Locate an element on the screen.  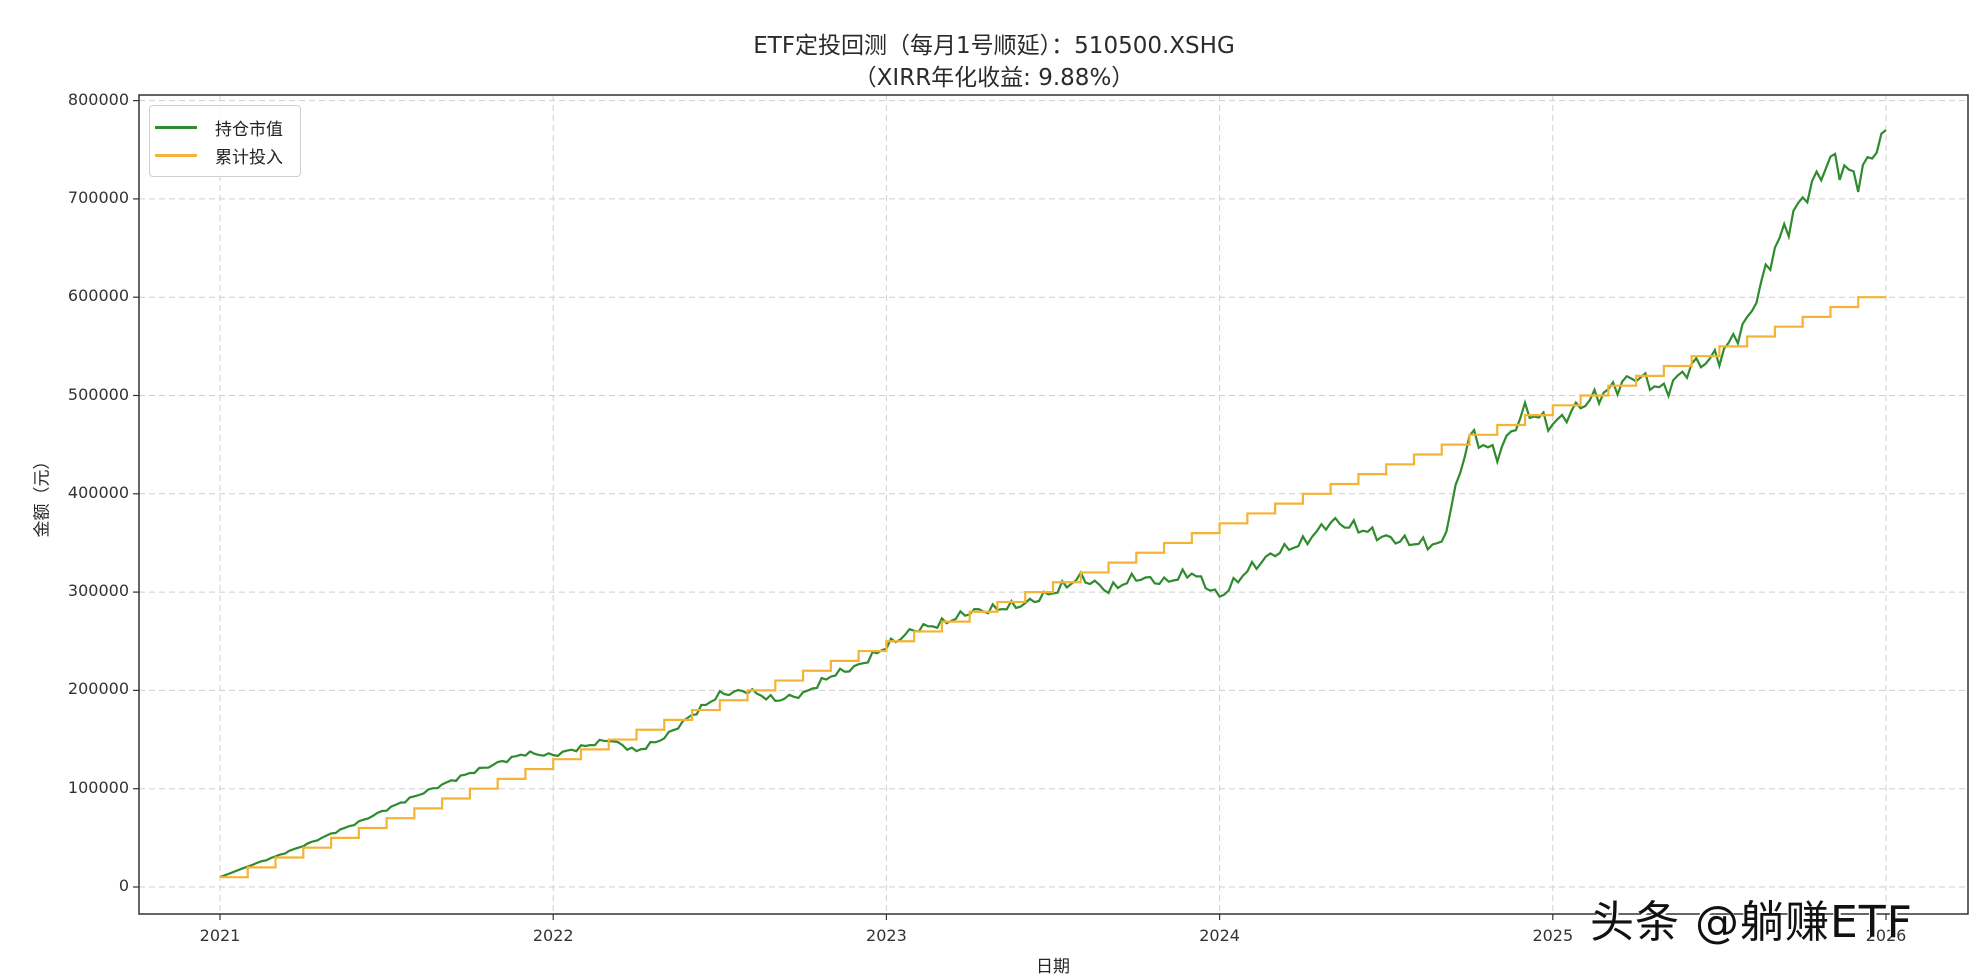
green-line-swatch-icon is located at coordinates (176, 127).